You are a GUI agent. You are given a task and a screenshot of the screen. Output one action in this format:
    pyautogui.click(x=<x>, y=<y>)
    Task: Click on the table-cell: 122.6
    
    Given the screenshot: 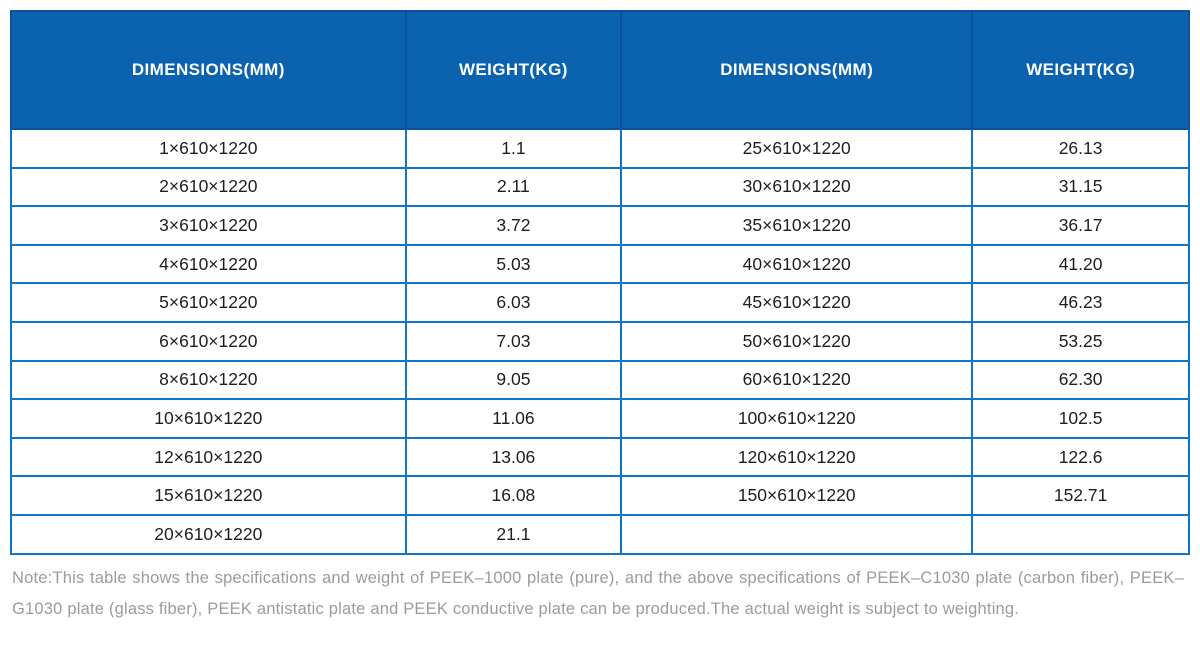 What is the action you would take?
    pyautogui.click(x=1080, y=457)
    